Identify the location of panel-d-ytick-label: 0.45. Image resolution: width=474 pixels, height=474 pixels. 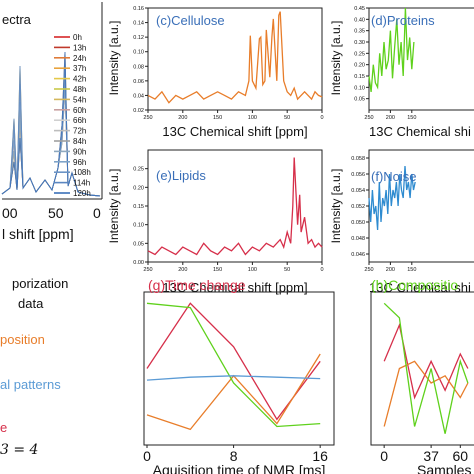
(359, 9).